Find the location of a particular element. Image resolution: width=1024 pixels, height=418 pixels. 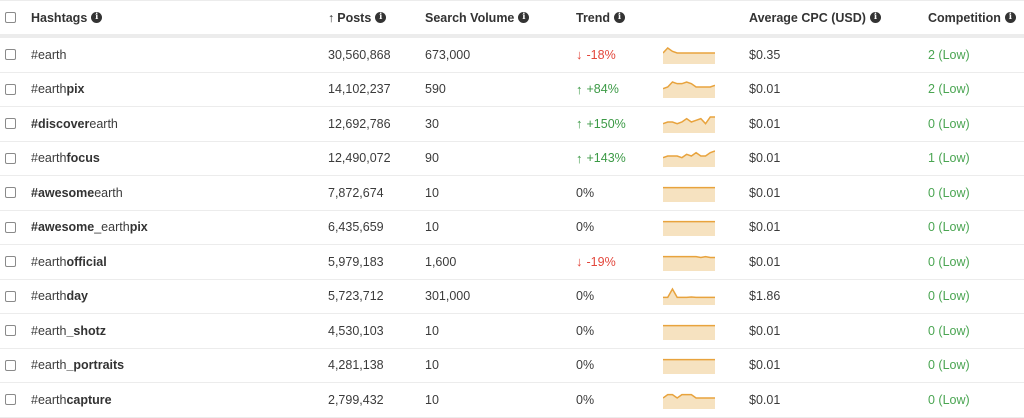

search-volume: 301,000 is located at coordinates (448, 296).